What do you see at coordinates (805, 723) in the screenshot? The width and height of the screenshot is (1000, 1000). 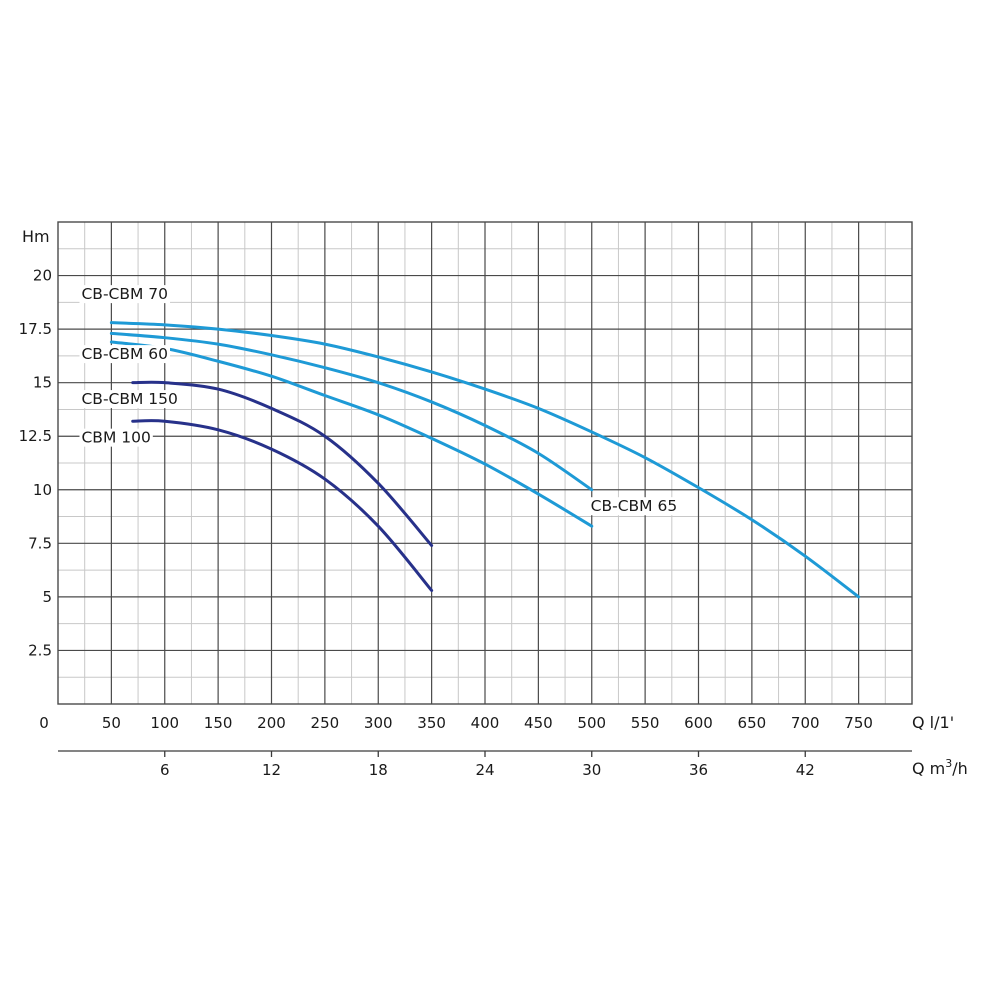 I see `x-tick-label: 700` at bounding box center [805, 723].